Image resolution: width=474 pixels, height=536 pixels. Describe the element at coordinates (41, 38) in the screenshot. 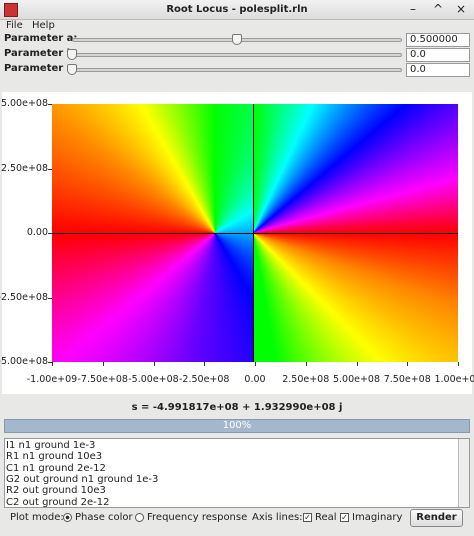

I see `parameter-label: Parameter a:` at that location.